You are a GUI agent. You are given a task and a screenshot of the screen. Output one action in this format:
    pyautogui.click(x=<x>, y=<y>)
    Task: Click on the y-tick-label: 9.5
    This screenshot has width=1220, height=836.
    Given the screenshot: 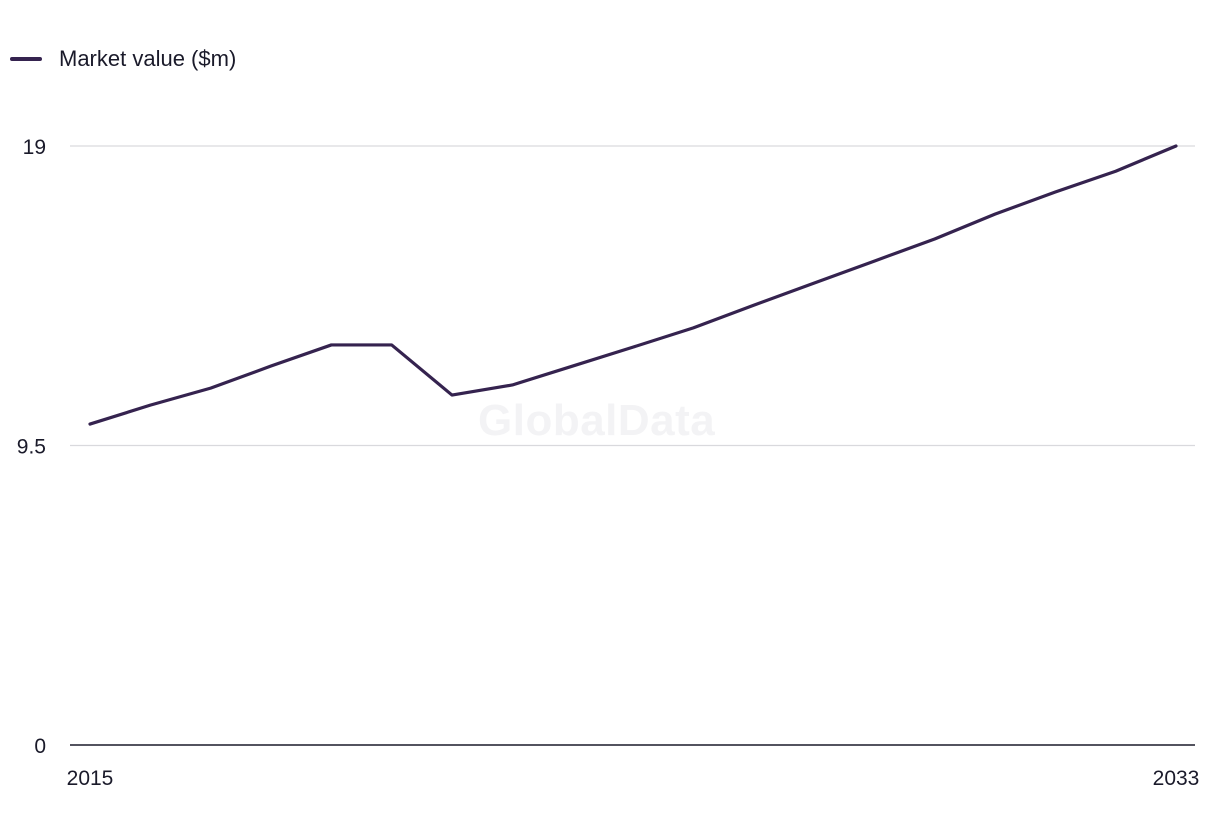 What is the action you would take?
    pyautogui.click(x=31, y=447)
    